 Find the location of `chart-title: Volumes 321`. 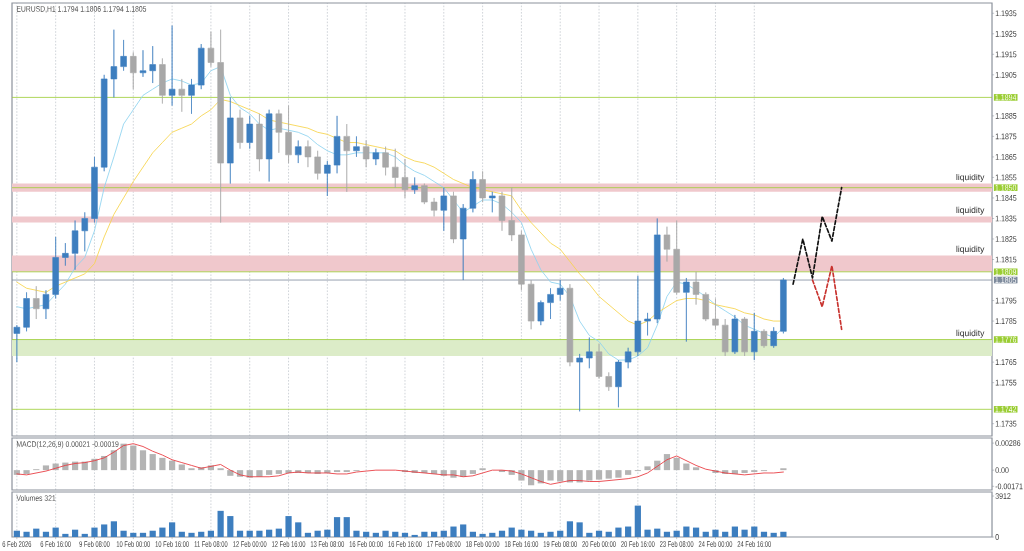

chart-title: Volumes 321 is located at coordinates (36, 498).